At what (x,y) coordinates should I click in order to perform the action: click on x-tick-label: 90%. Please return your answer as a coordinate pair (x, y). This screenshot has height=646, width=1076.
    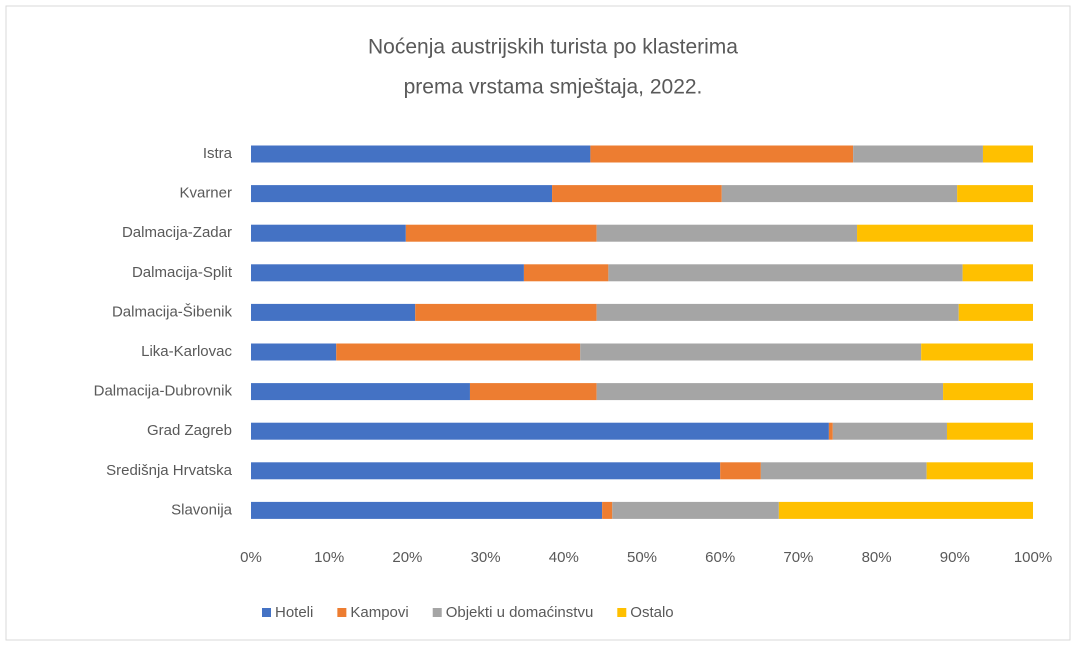
    Looking at the image, I should click on (955, 557).